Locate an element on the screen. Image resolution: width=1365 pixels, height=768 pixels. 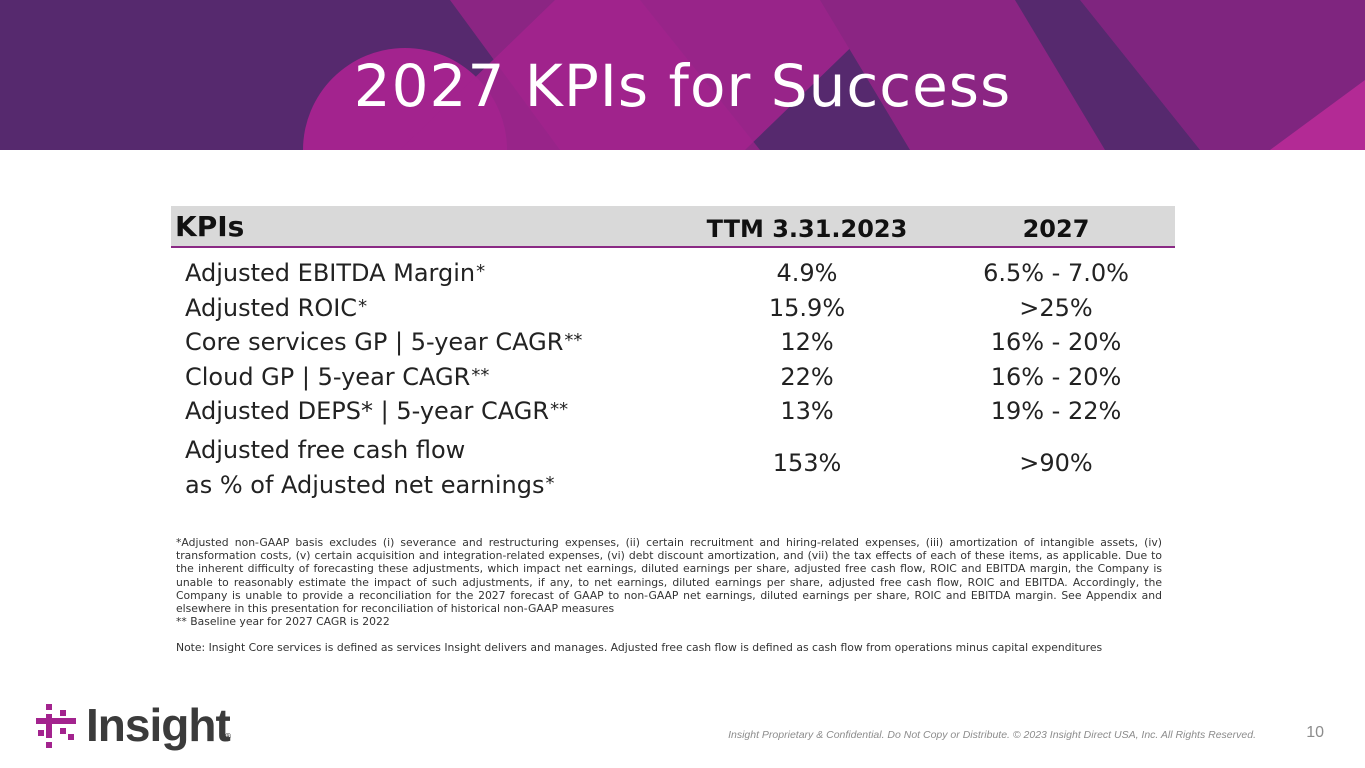
insight-logo: Insight ® is located at coordinates (141, 726).